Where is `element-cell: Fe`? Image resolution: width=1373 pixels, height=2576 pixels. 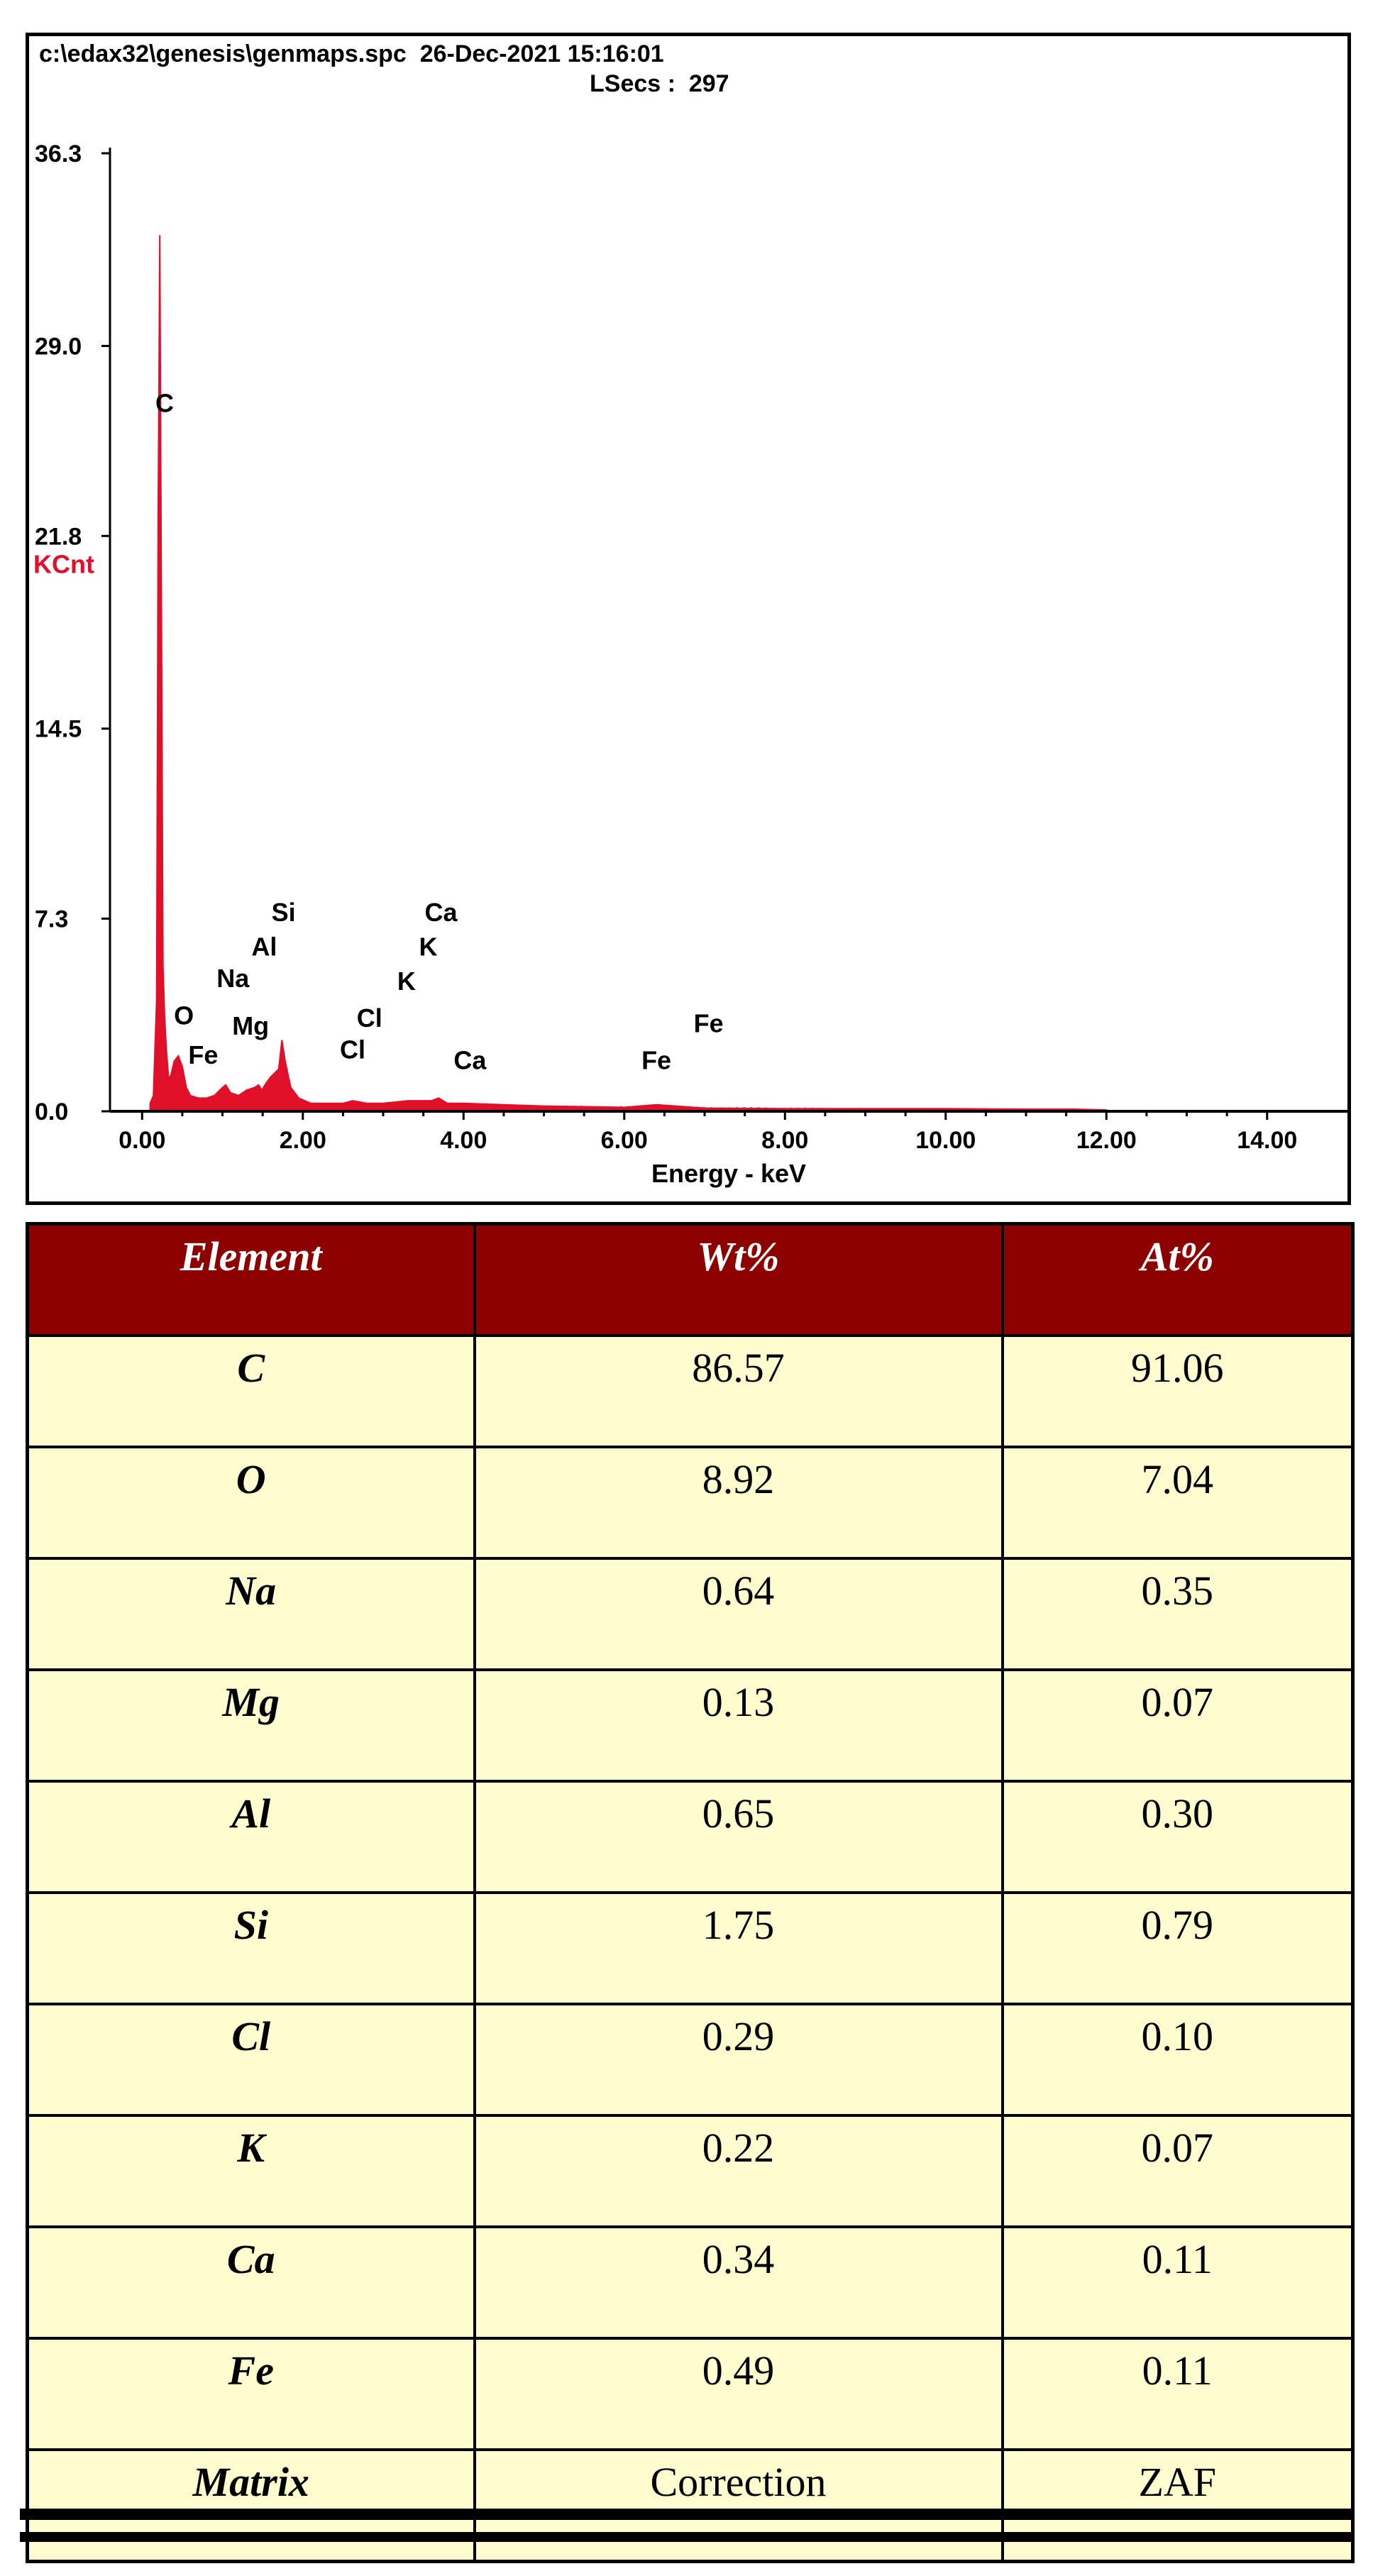 element-cell: Fe is located at coordinates (251, 2394).